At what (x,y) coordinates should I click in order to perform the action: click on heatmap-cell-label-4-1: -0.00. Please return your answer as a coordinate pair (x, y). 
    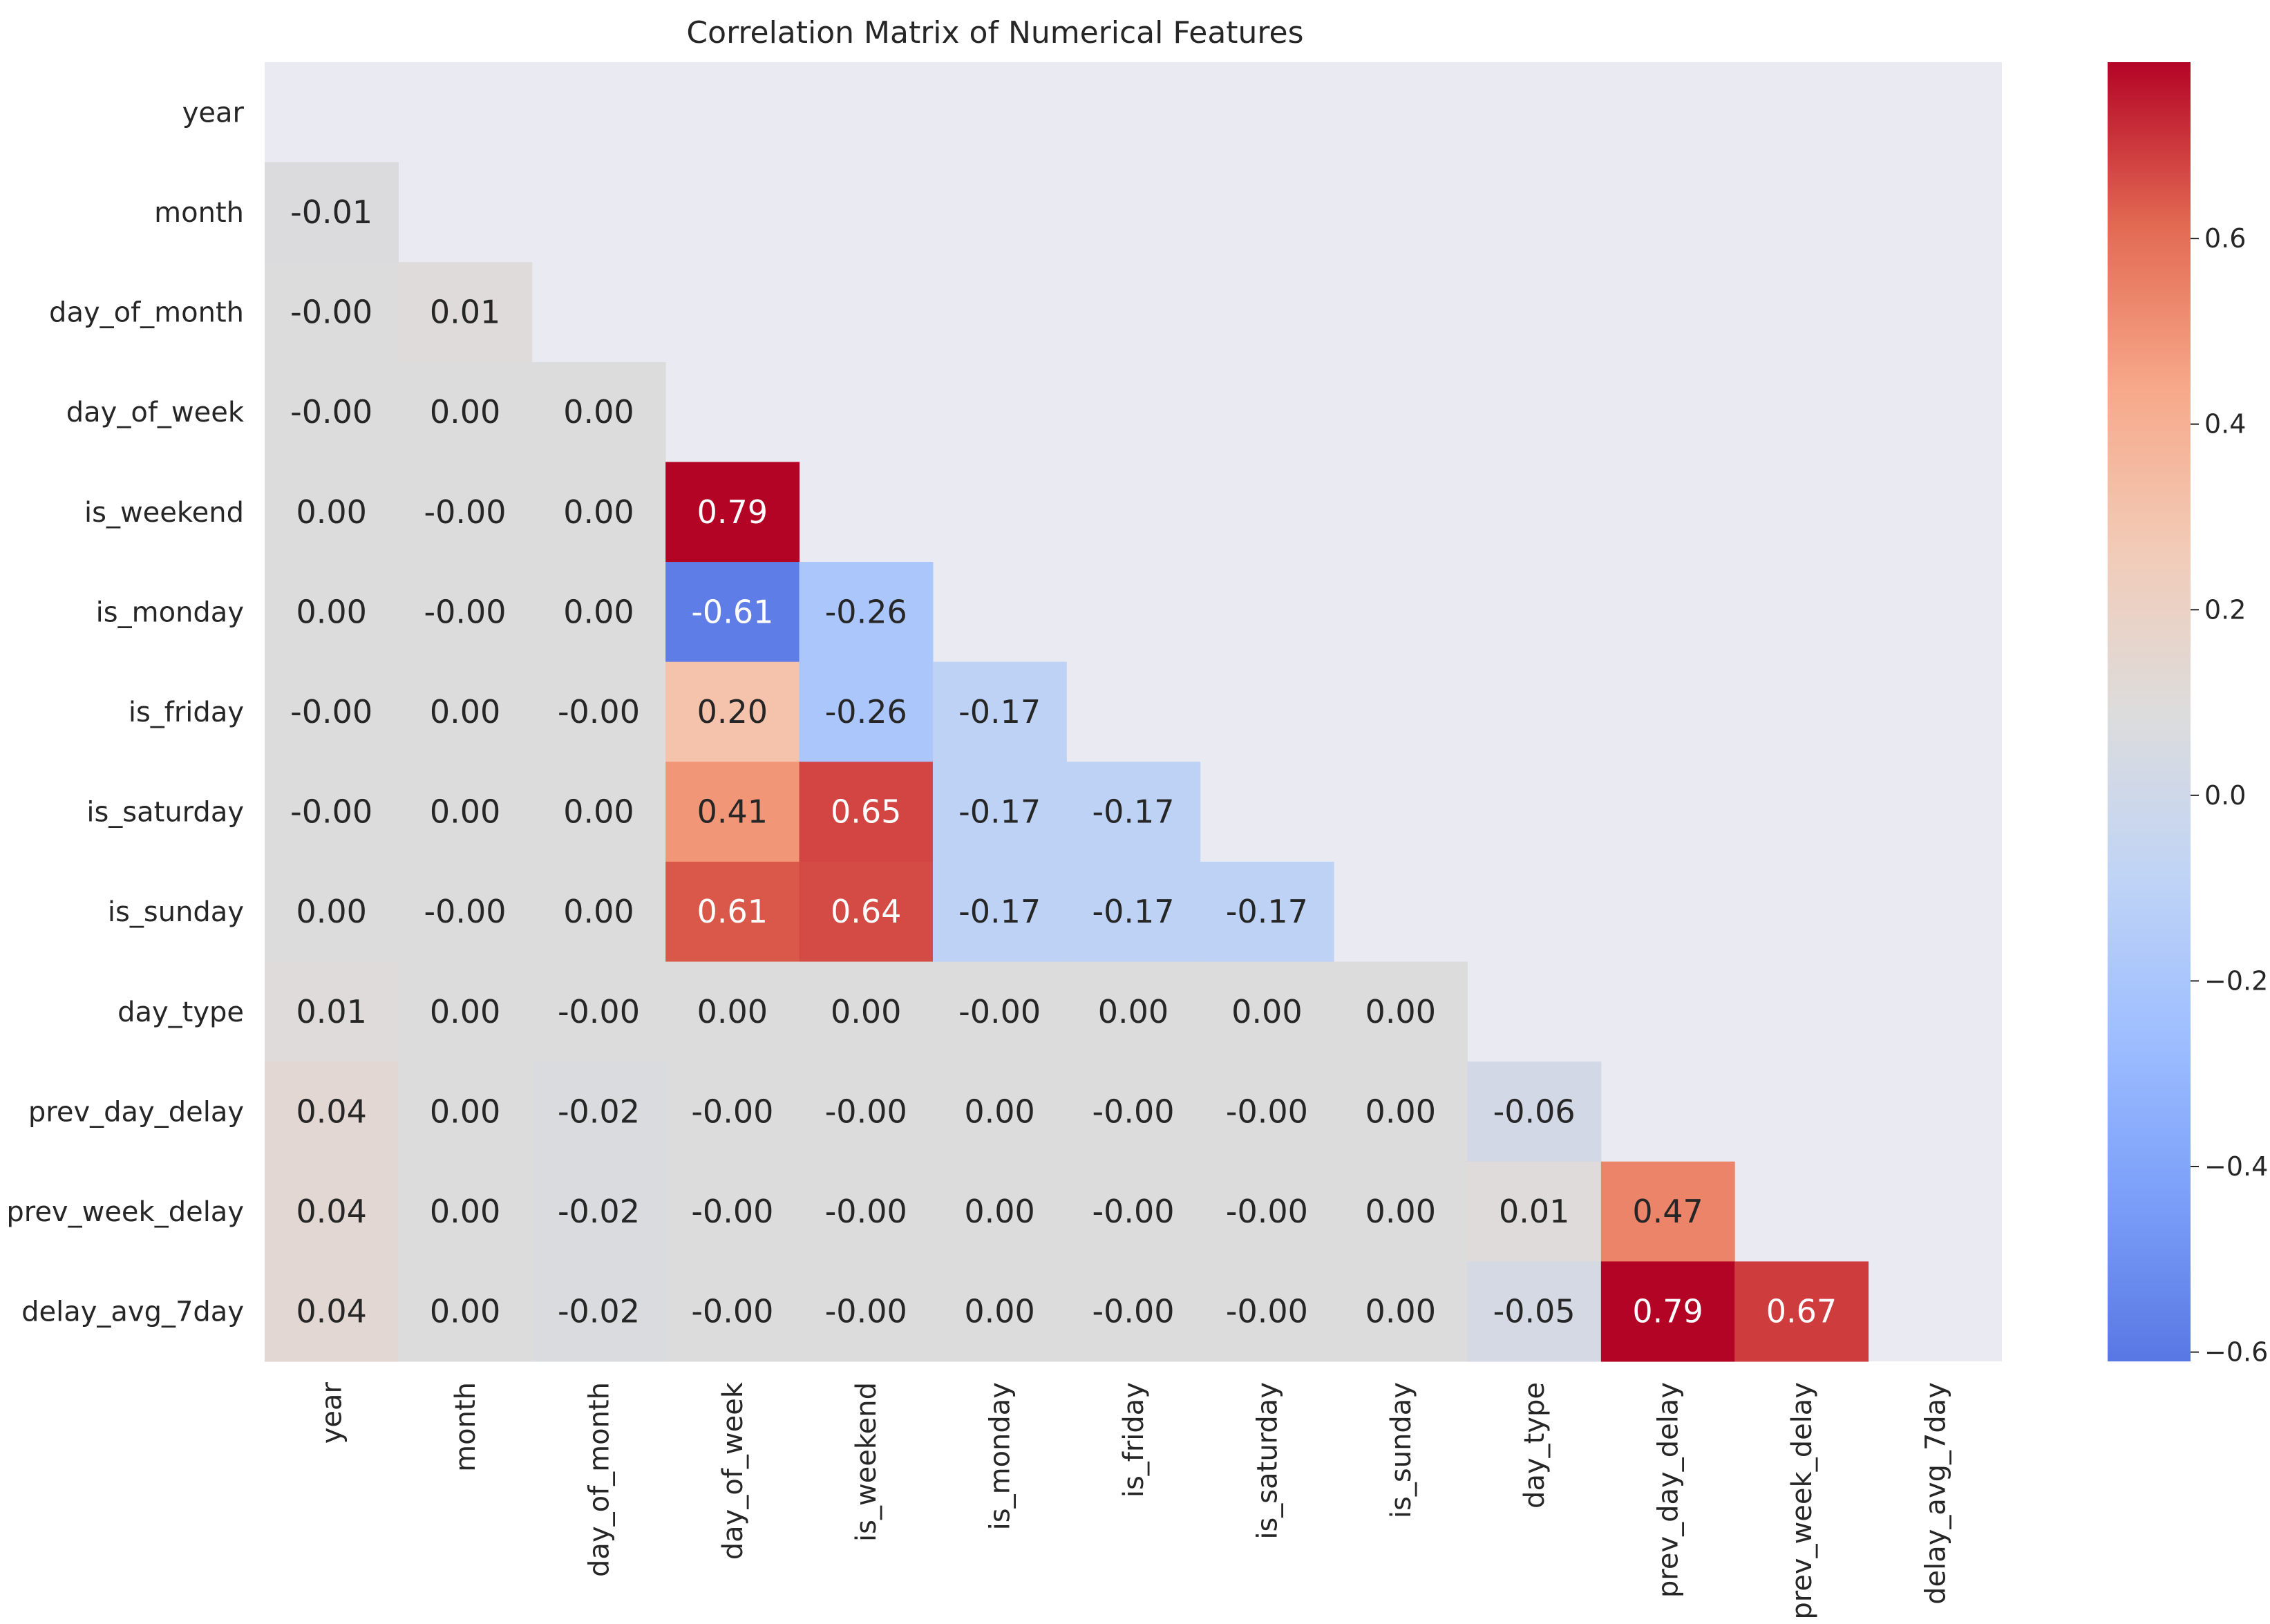
    Looking at the image, I should click on (465, 512).